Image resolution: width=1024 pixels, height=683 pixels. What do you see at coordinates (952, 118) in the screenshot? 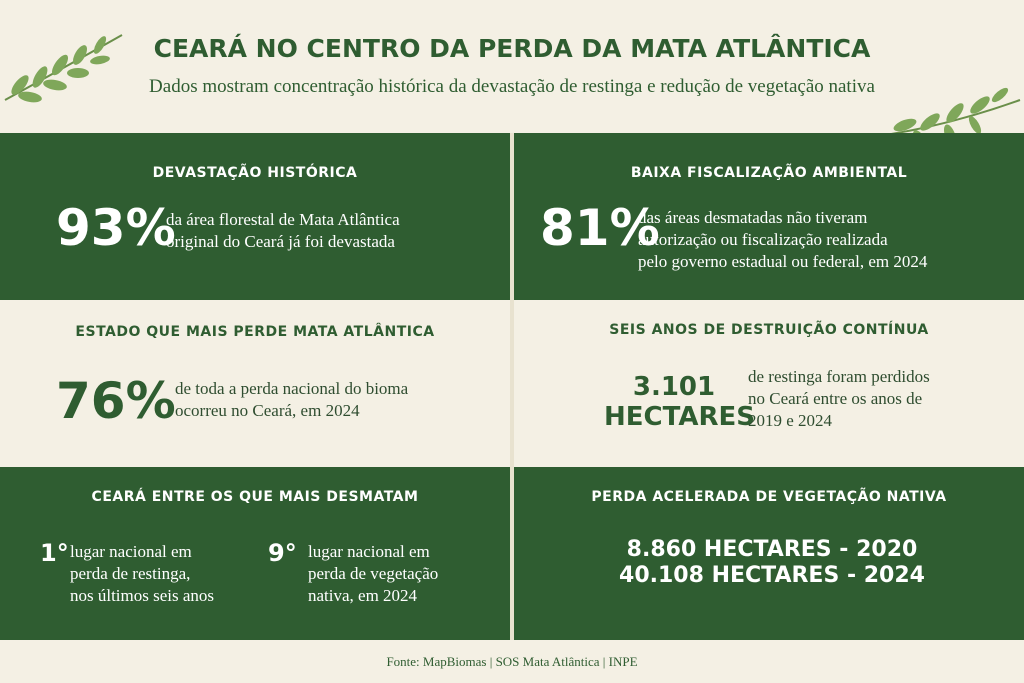
I see `leaves-right` at bounding box center [952, 118].